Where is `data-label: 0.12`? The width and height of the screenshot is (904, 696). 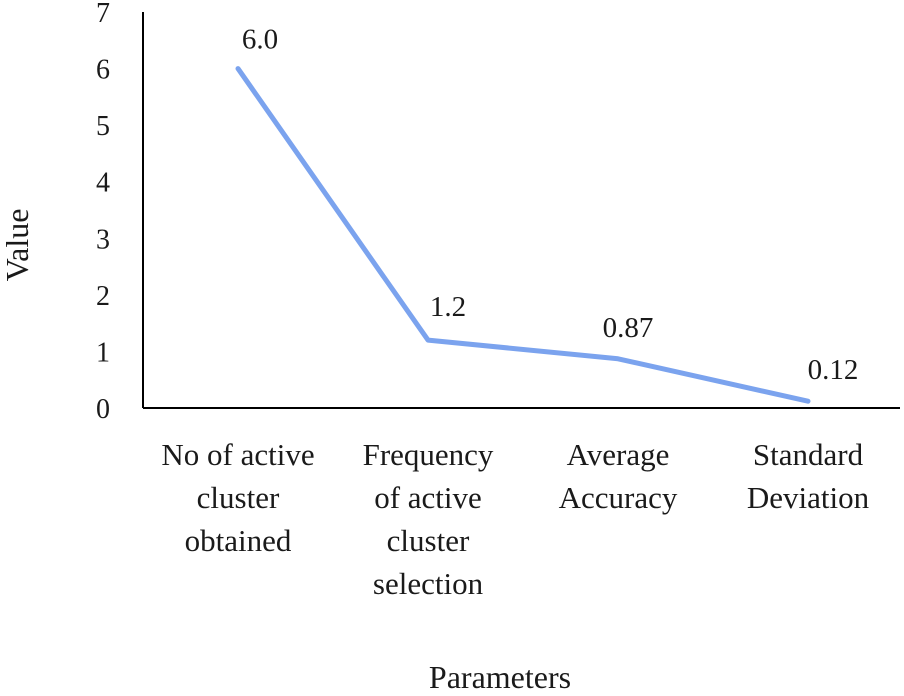
data-label: 0.12 is located at coordinates (833, 370).